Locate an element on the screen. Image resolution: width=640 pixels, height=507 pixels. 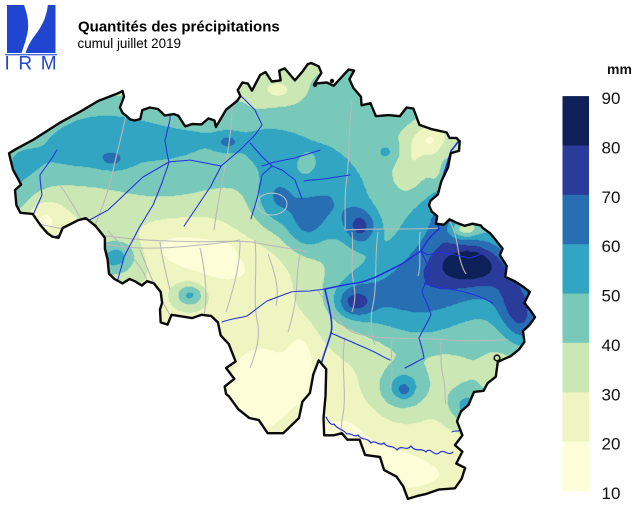
svg-text: 50 is located at coordinates (611, 296).